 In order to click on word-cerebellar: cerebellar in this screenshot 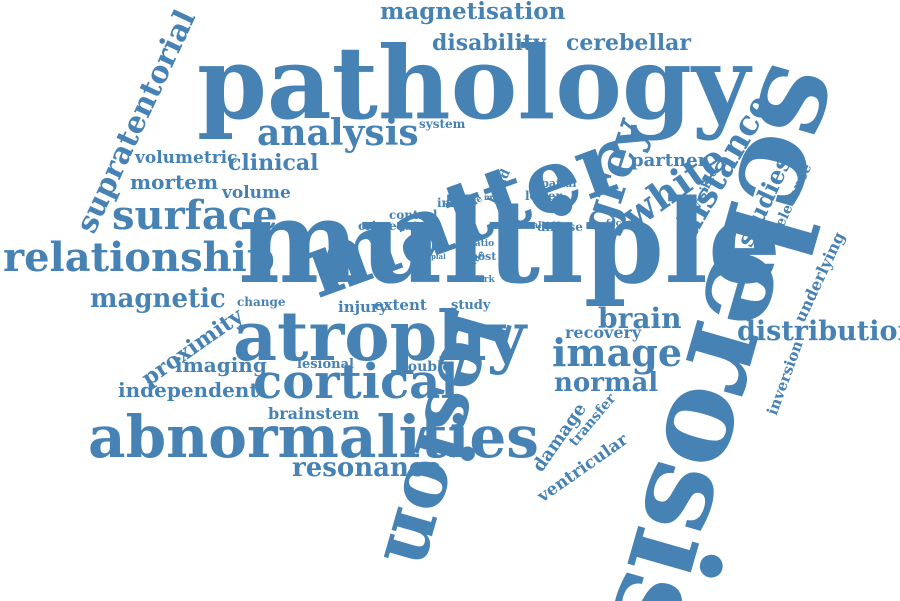, I will do `click(628, 43)`.